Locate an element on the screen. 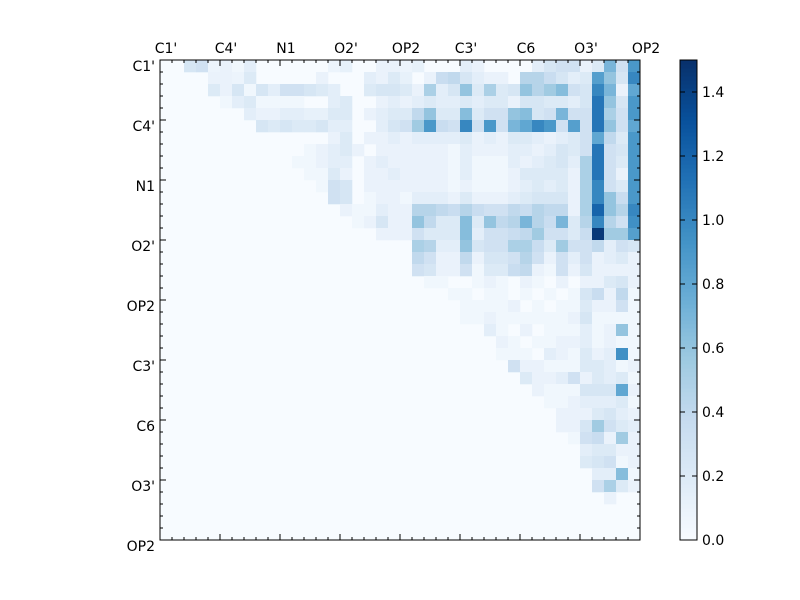  colorbar-tick-label: 1.2 is located at coordinates (713, 157).